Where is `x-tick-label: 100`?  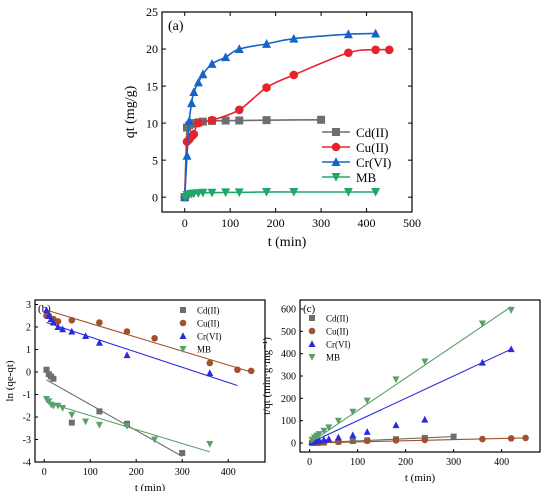
x-tick-label: 100 is located at coordinates (357, 462).